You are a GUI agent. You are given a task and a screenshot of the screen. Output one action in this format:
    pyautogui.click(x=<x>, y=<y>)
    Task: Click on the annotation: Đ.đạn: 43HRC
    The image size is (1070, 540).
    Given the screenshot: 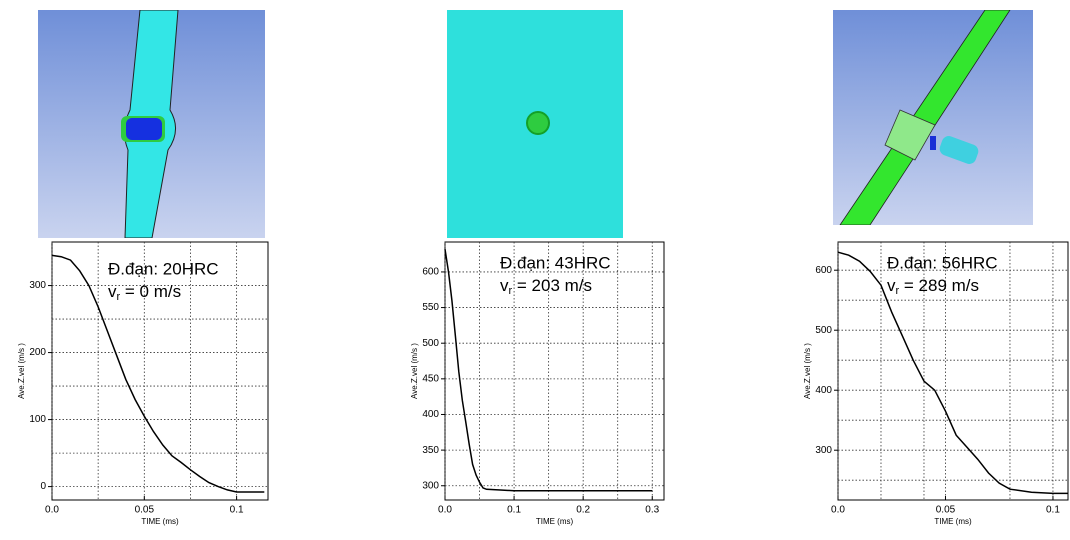 What is the action you would take?
    pyautogui.click(x=555, y=262)
    